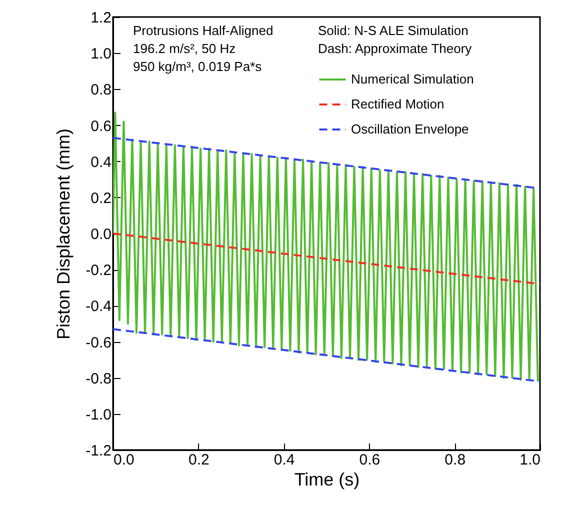 This screenshot has width=568, height=511. Describe the element at coordinates (197, 66) in the screenshot. I see `annotation: 950 kg/m³, 0.019 Pa*s` at that location.